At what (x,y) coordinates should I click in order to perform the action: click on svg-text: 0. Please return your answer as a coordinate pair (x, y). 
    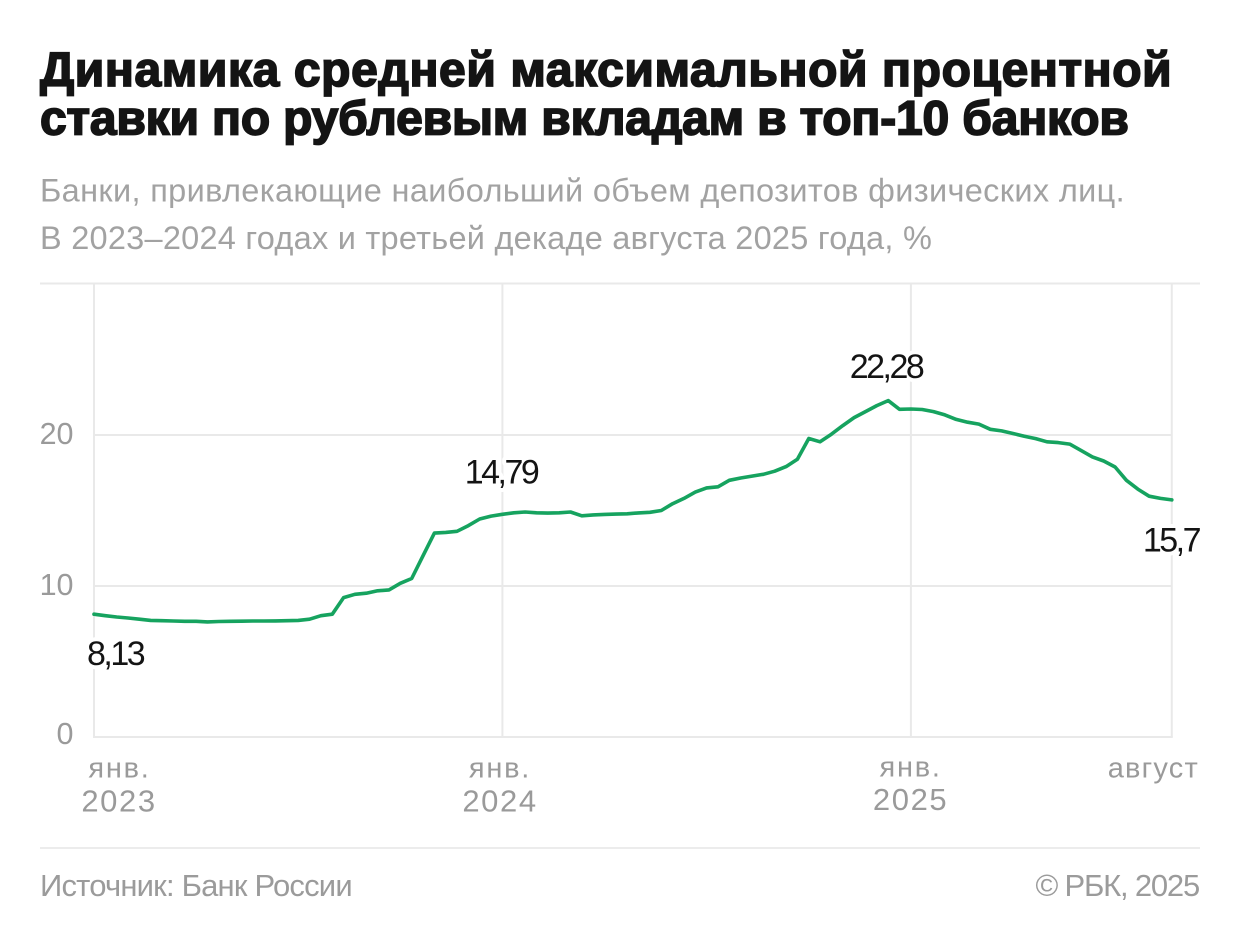
    Looking at the image, I should click on (65, 734).